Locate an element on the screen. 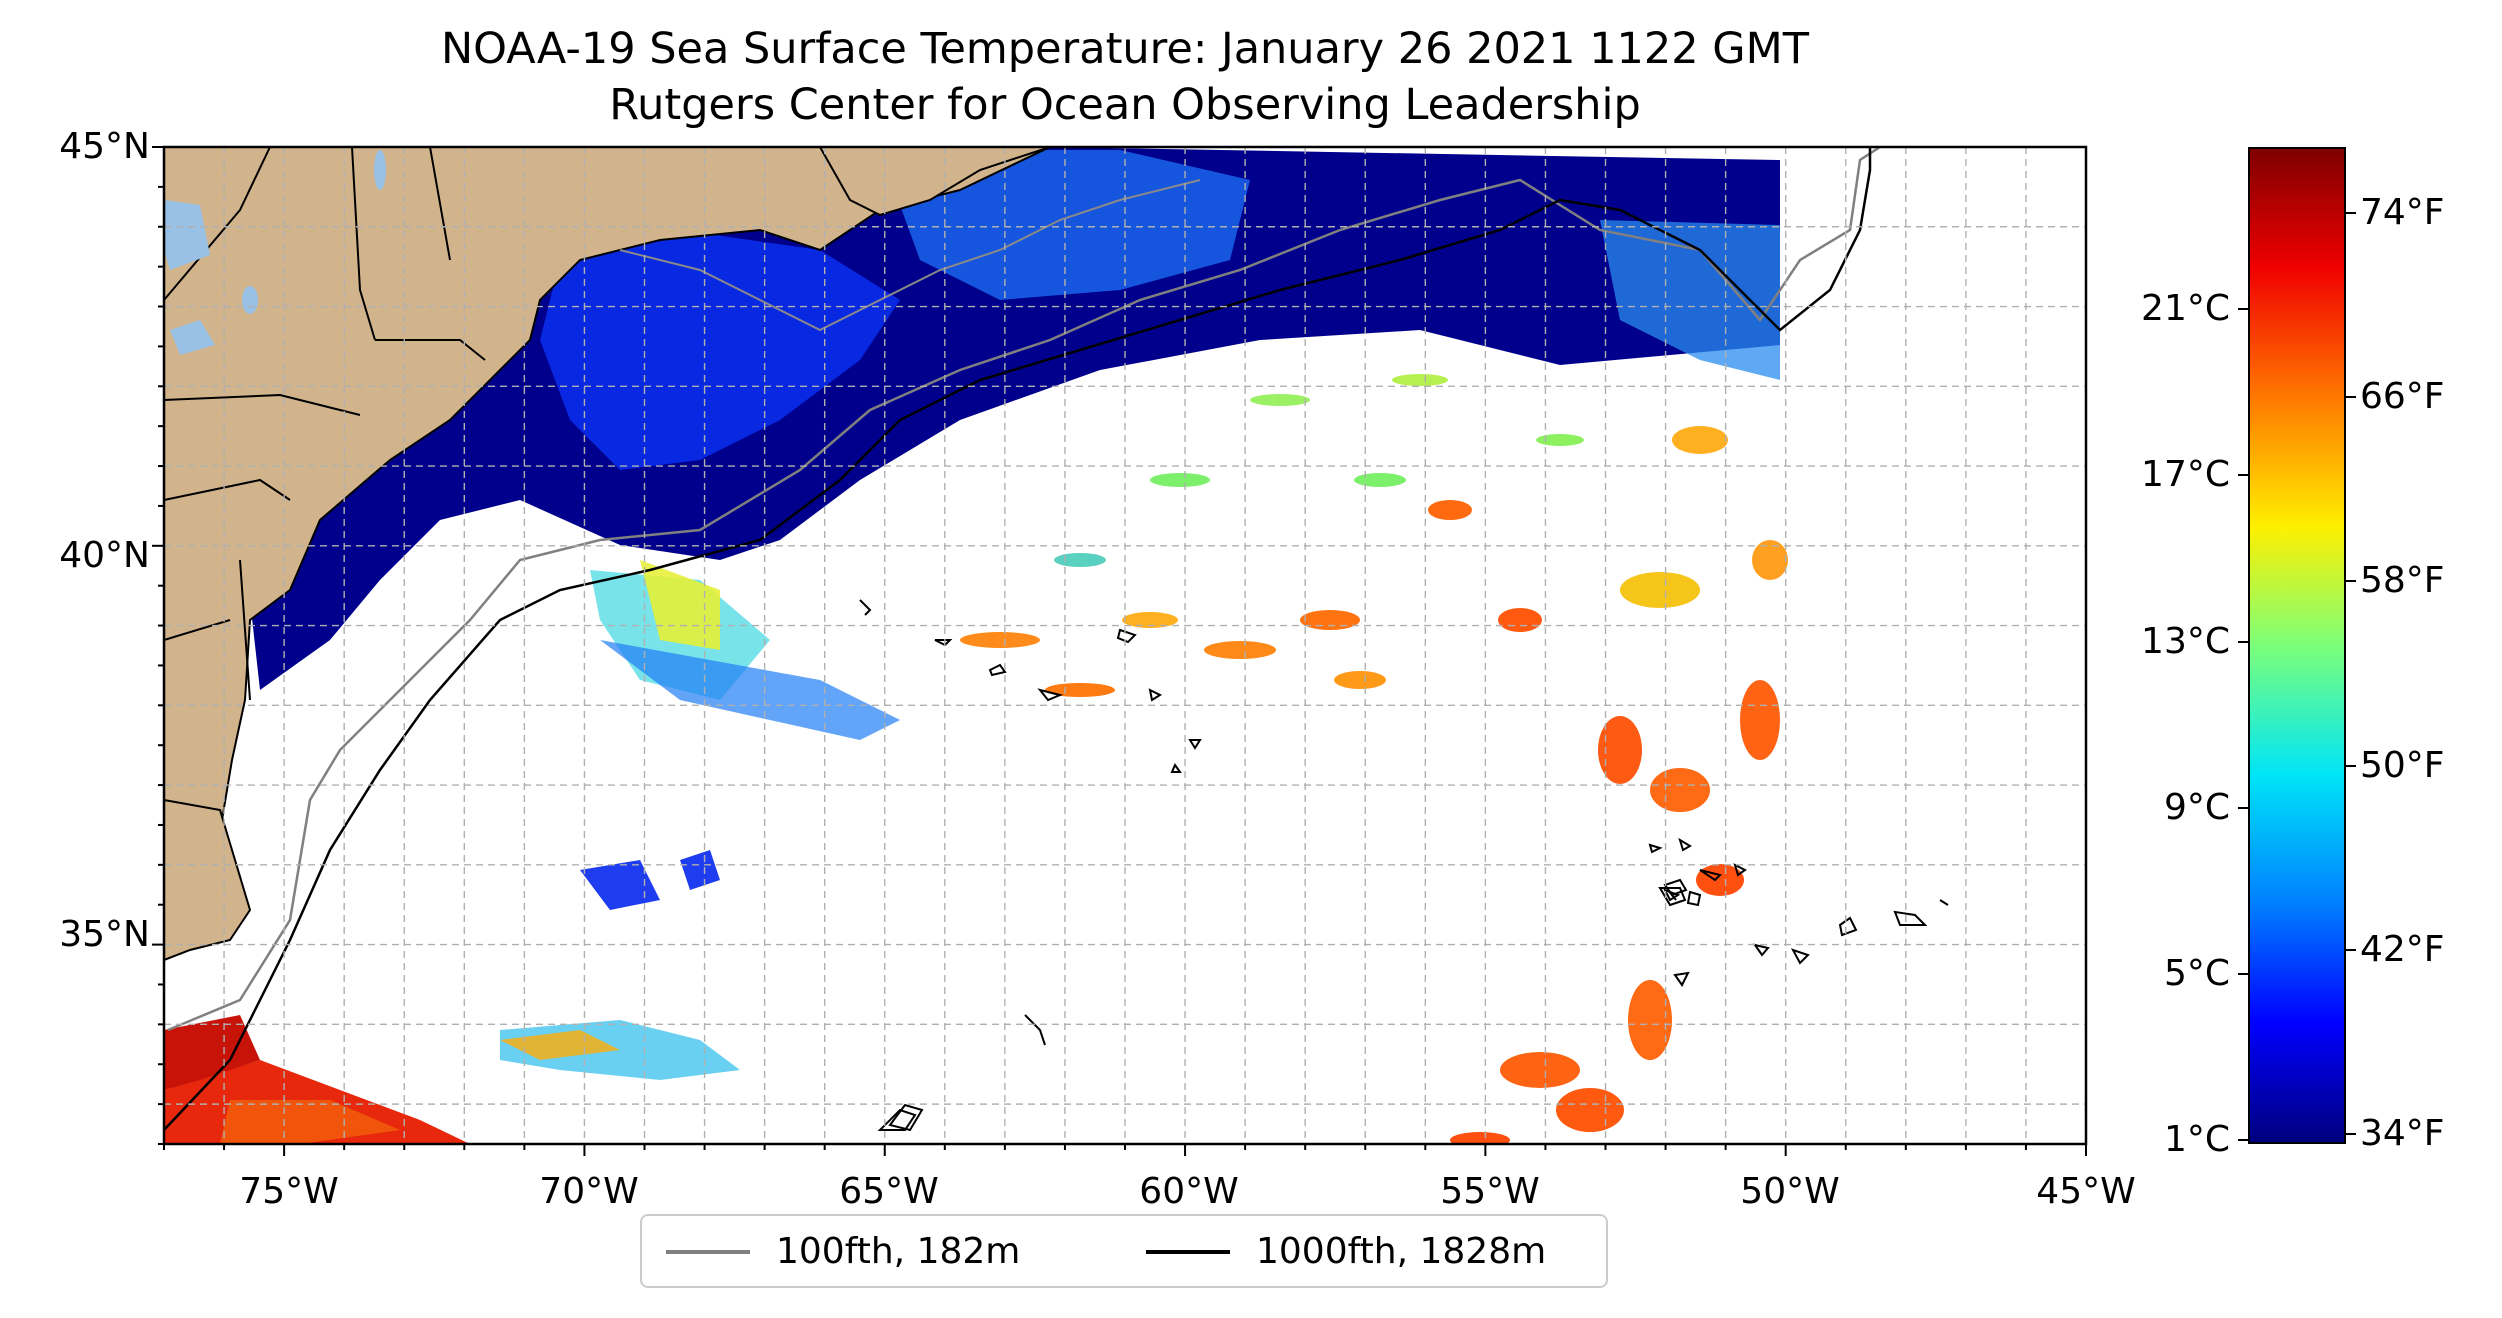 This screenshot has height=1318, width=2502. colorbar-celsius-label: 17°C is located at coordinates (2185, 474).